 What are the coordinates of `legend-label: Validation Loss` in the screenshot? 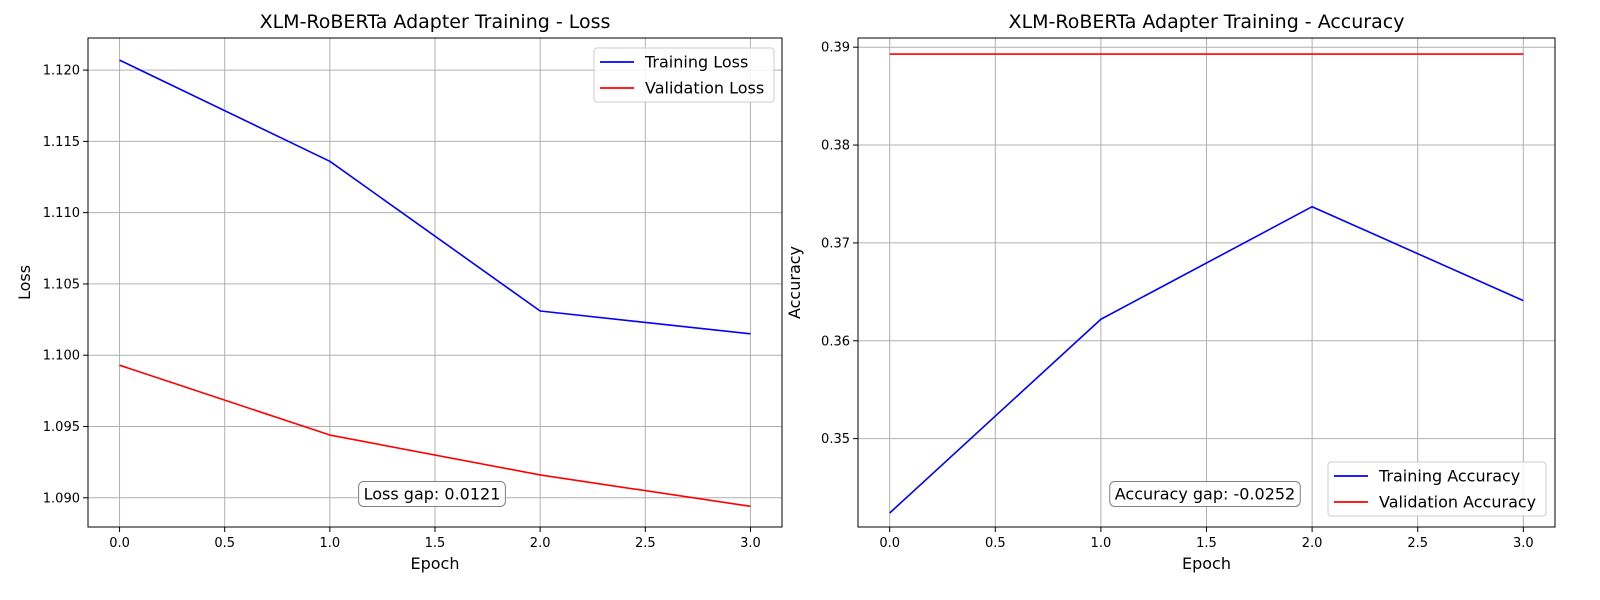 It's located at (704, 88).